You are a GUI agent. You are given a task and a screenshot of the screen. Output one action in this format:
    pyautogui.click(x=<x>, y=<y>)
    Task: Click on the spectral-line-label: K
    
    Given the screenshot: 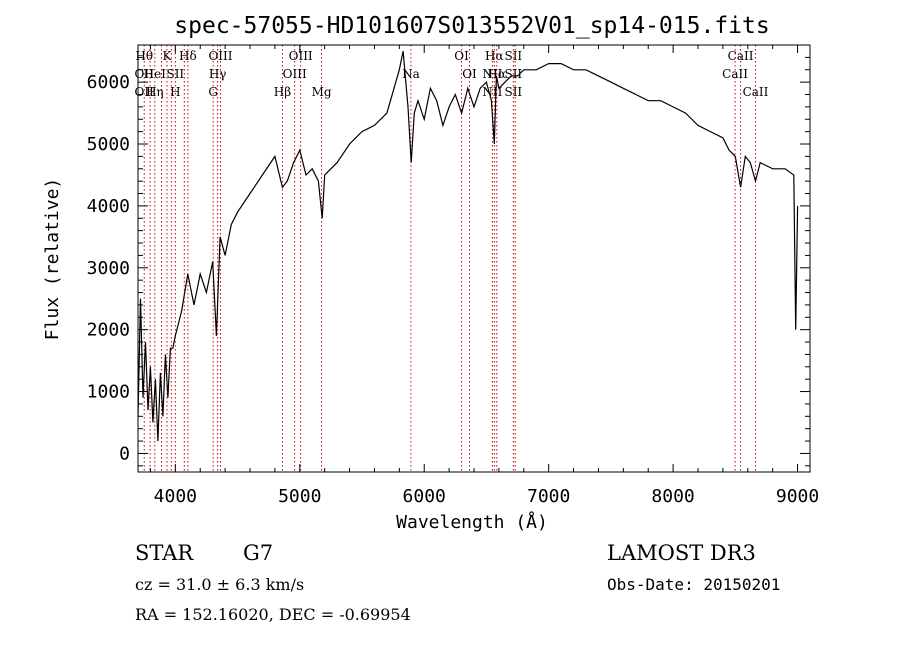 What is the action you would take?
    pyautogui.click(x=168, y=56)
    